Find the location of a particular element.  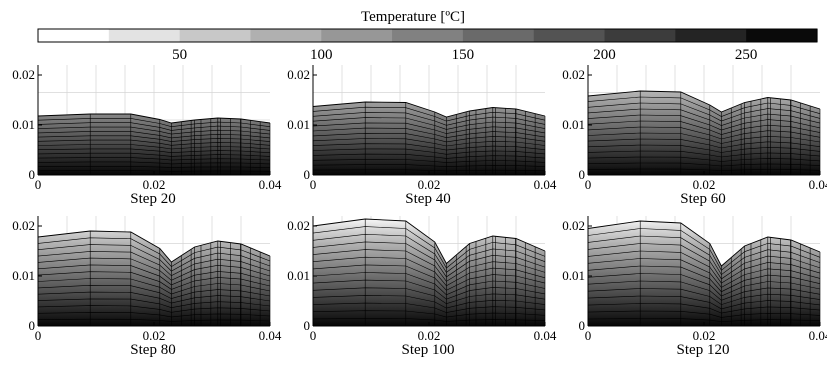

panel-title: Step 40 is located at coordinates (427, 199).